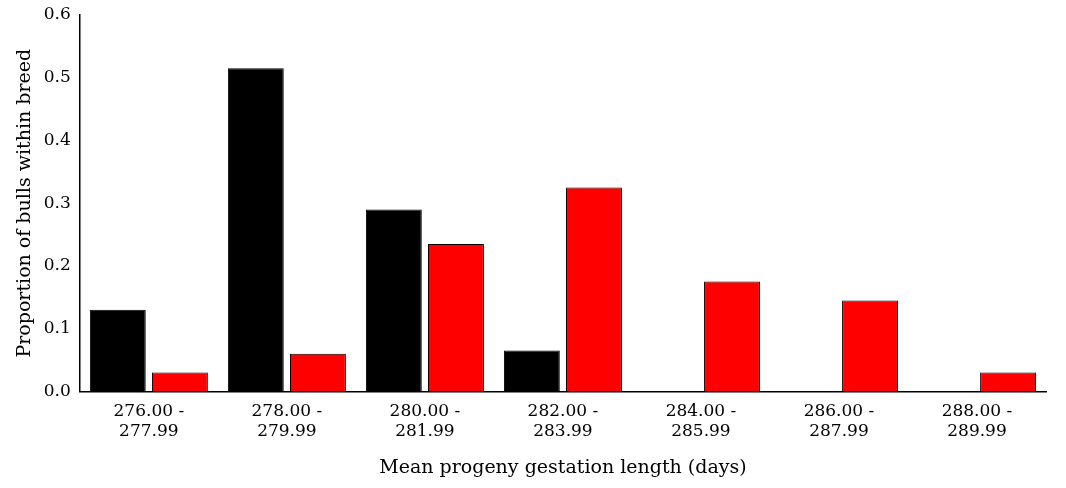  I want to click on y-tick-label: 0.0, so click(57, 389).